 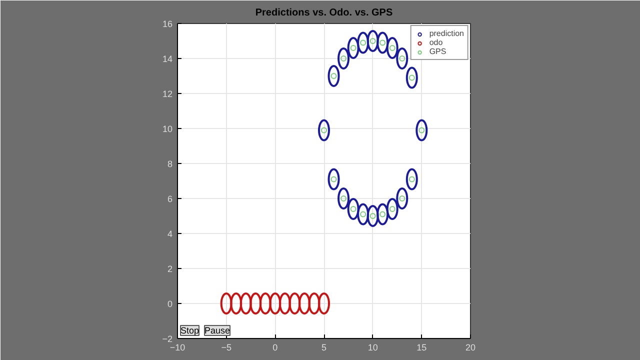 What do you see at coordinates (170, 304) in the screenshot?
I see `y-tick-label: 0` at bounding box center [170, 304].